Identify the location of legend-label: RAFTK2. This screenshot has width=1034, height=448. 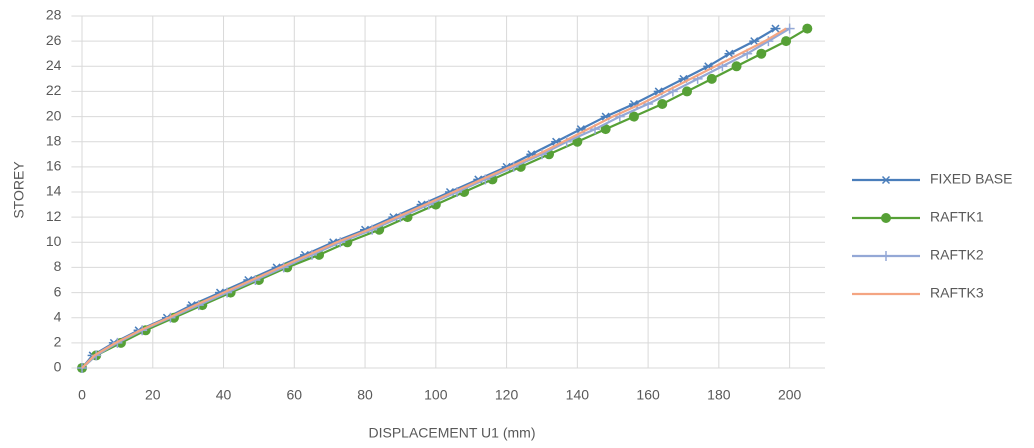
(957, 255).